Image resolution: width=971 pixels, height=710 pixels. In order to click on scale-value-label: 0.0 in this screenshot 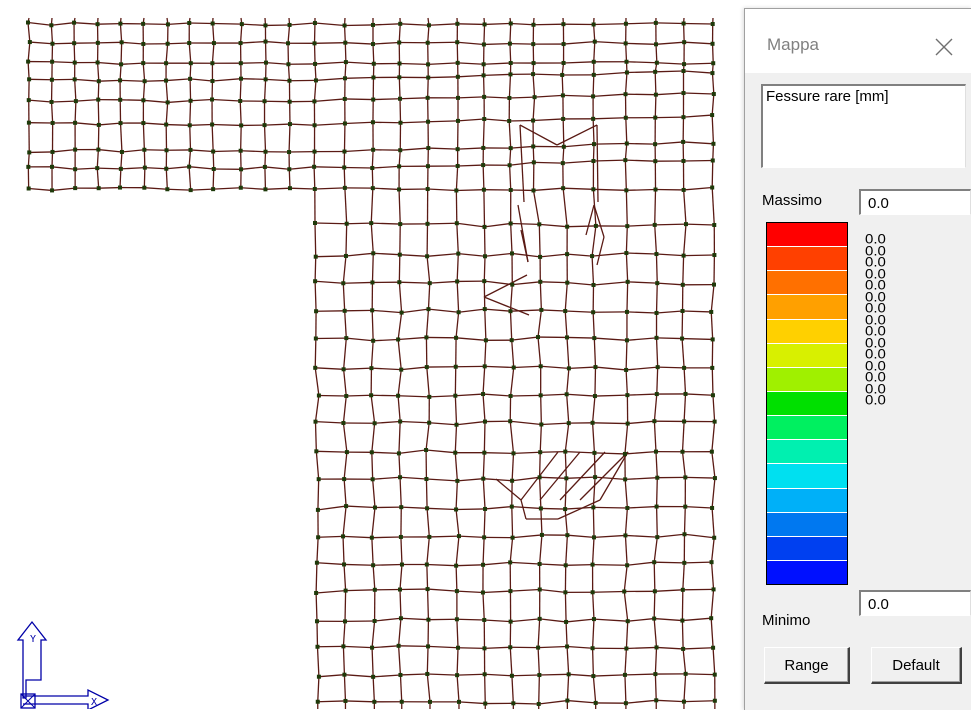, I will do `click(885, 401)`.